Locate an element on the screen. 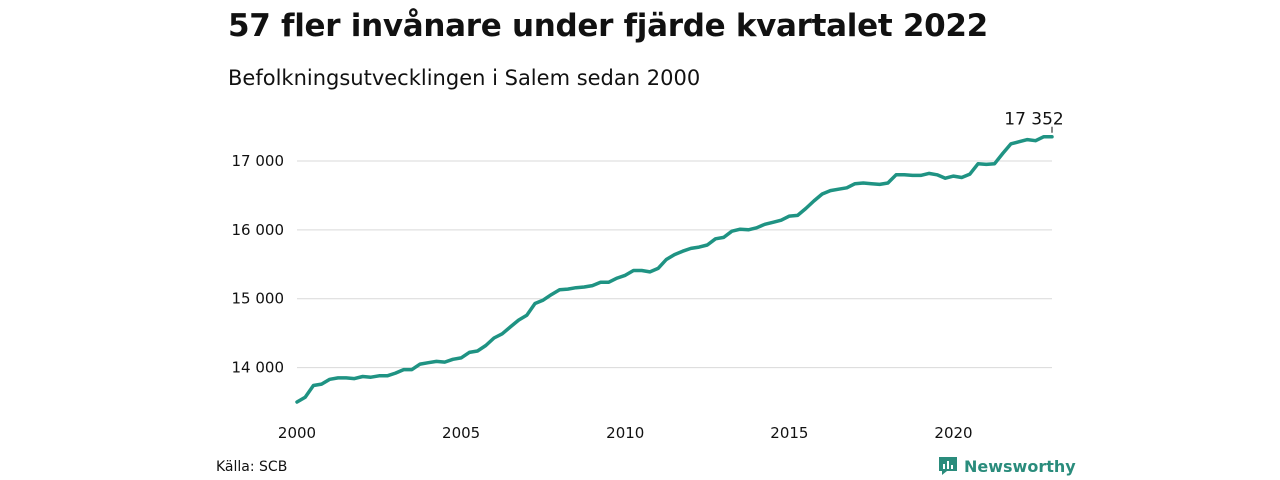  x-tick-label: 2010 is located at coordinates (625, 433).